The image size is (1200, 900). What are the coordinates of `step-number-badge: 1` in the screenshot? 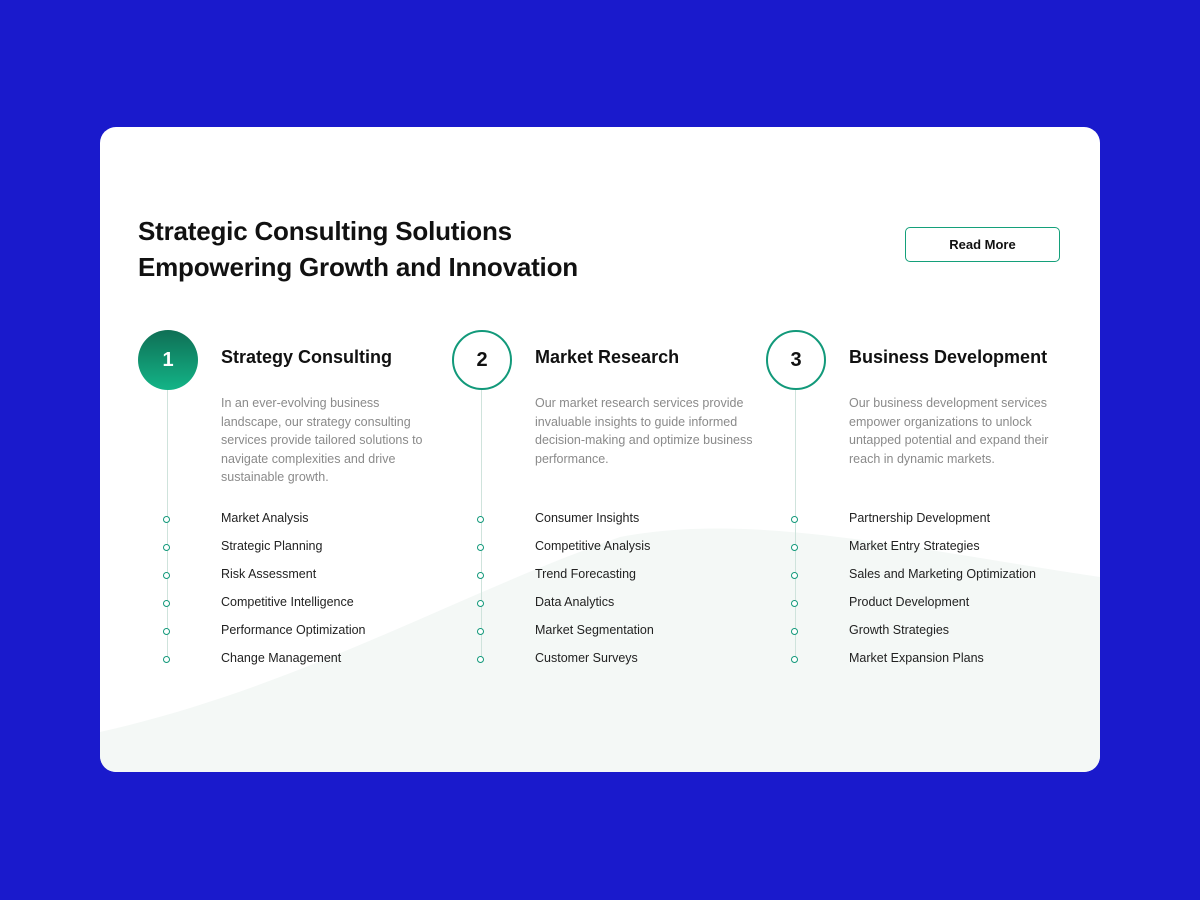 It's located at (168, 360).